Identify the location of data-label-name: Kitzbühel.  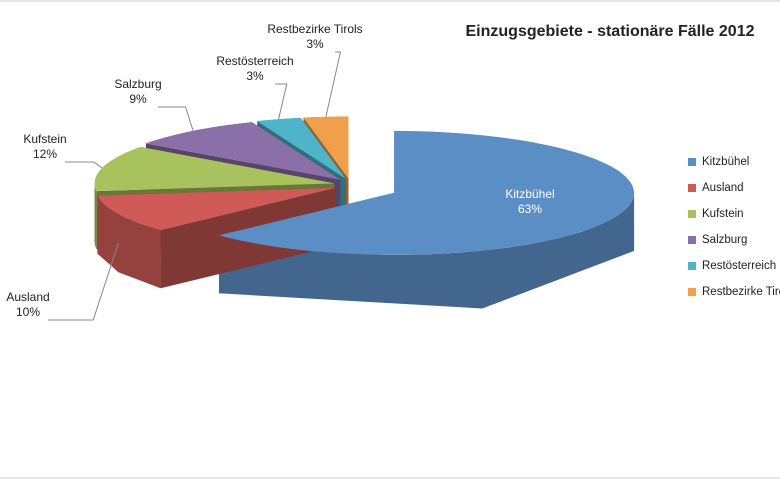
(529, 194).